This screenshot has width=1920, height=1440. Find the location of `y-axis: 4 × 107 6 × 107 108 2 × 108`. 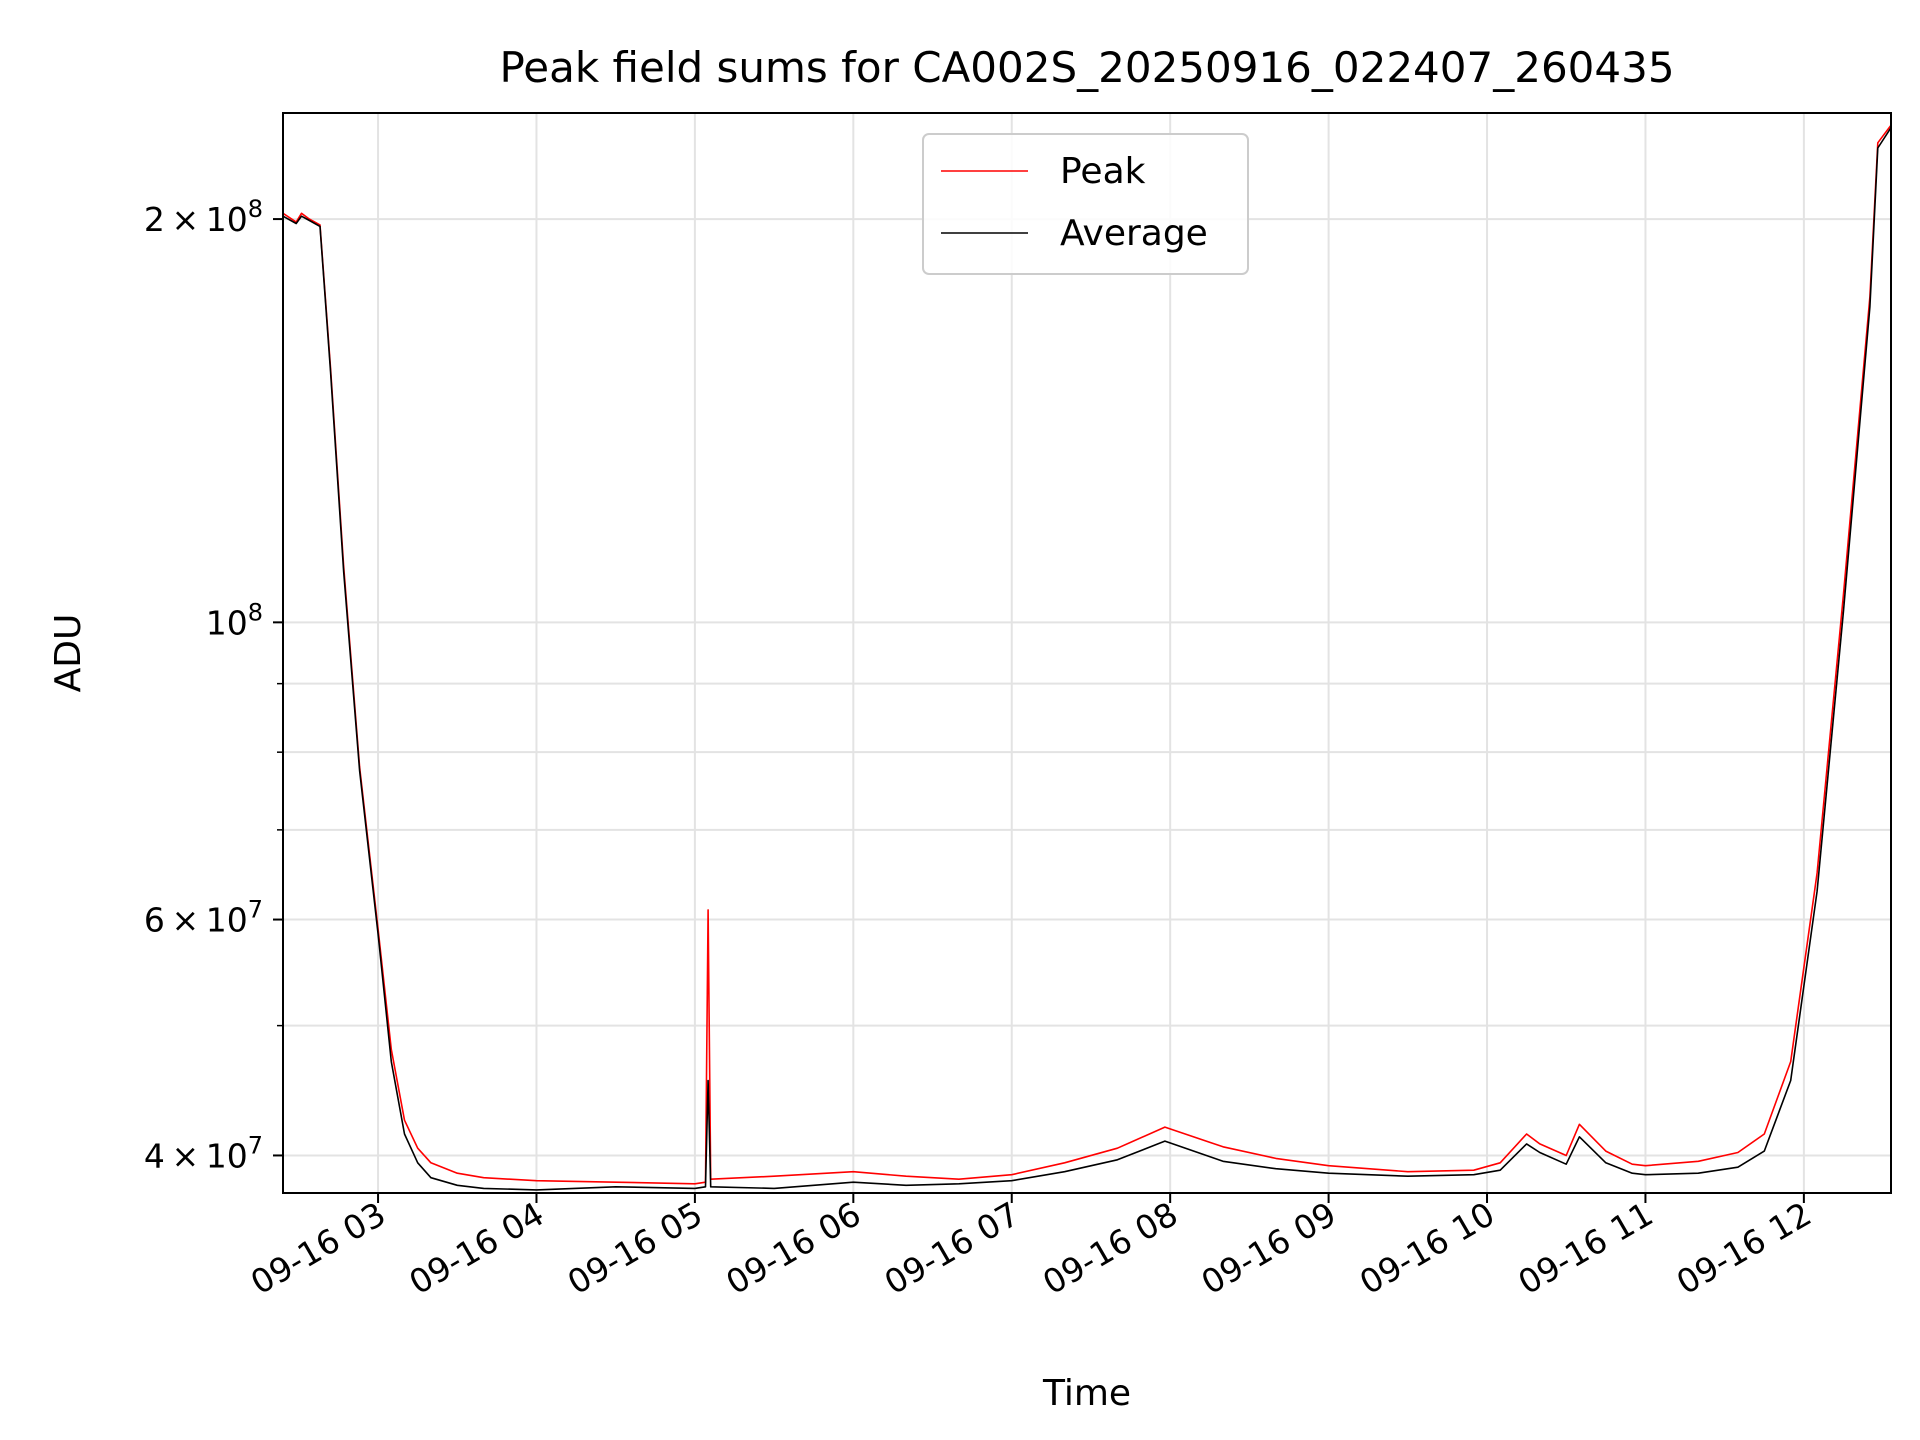

y-axis: 4 × 107 6 × 107 108 2 × 108 is located at coordinates (213, 685).